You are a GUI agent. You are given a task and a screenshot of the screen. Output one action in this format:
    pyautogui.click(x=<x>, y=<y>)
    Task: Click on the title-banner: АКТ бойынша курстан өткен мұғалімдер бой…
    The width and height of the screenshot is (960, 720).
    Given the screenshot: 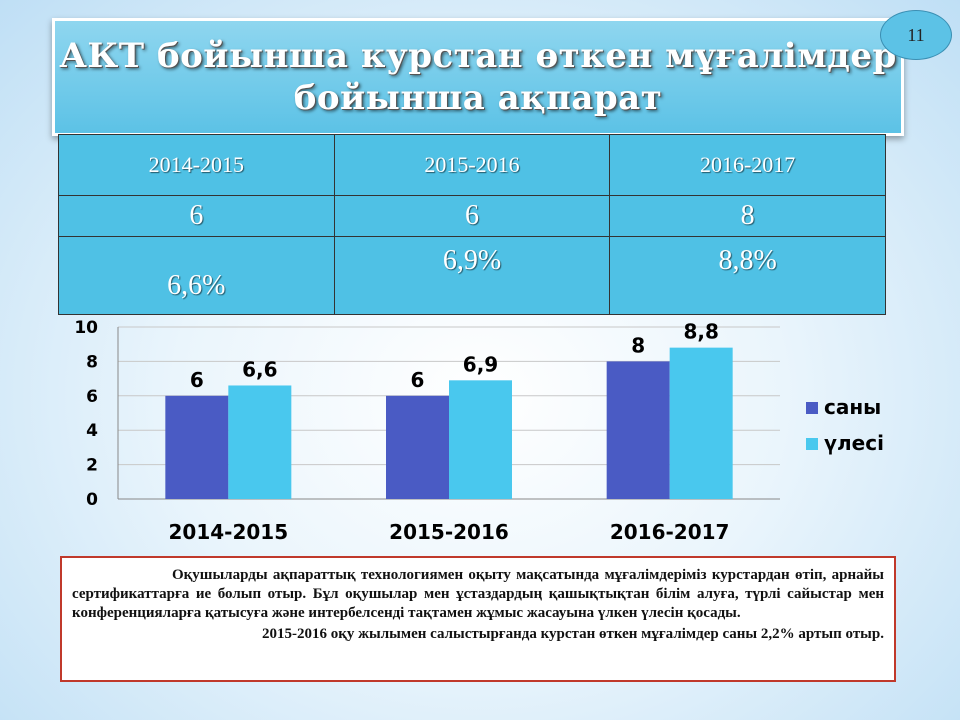 What is the action you would take?
    pyautogui.click(x=478, y=77)
    